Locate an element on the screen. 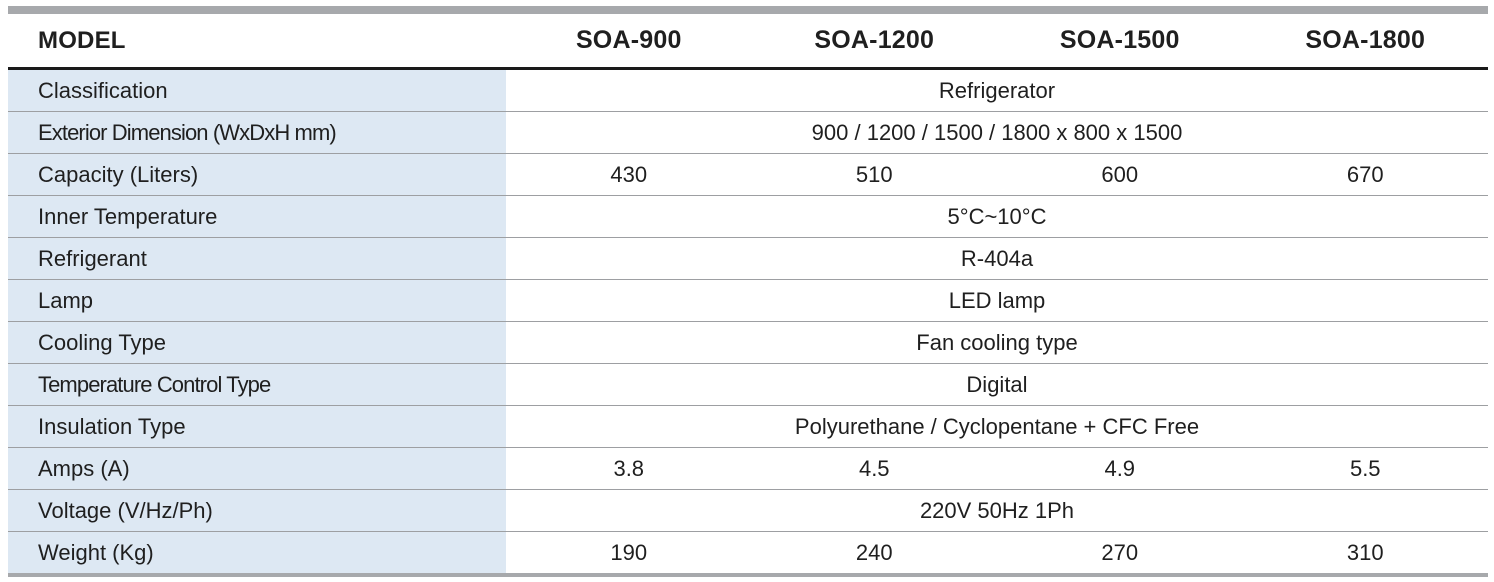 This screenshot has width=1494, height=582. row-label: Lamp is located at coordinates (257, 300).